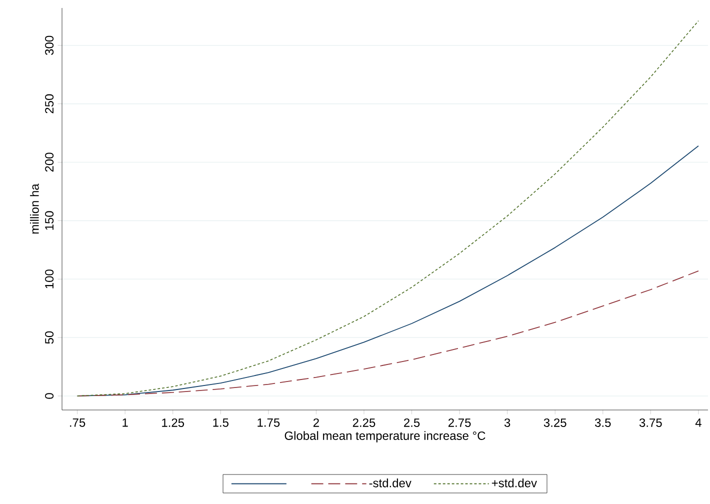 The width and height of the screenshot is (710, 504). What do you see at coordinates (603, 422) in the screenshot?
I see `x-tick-label: 3.5` at bounding box center [603, 422].